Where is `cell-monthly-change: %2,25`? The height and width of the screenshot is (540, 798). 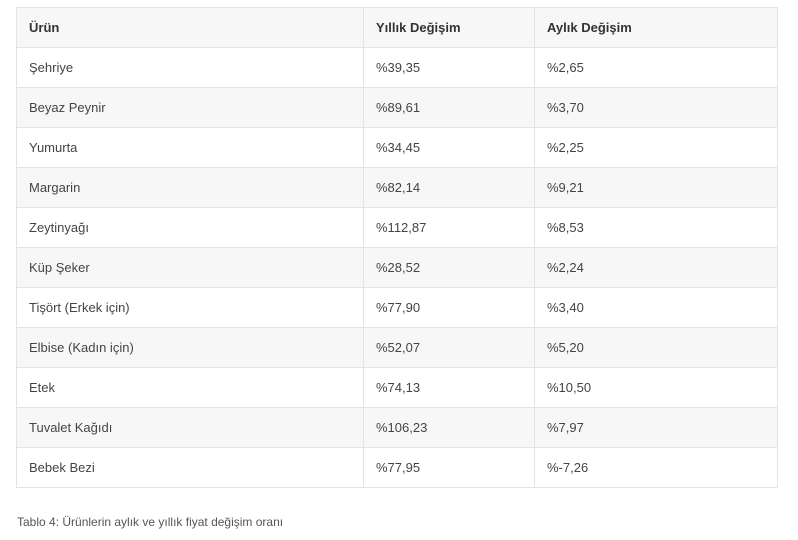
cell-monthly-change: %2,25 is located at coordinates (656, 147).